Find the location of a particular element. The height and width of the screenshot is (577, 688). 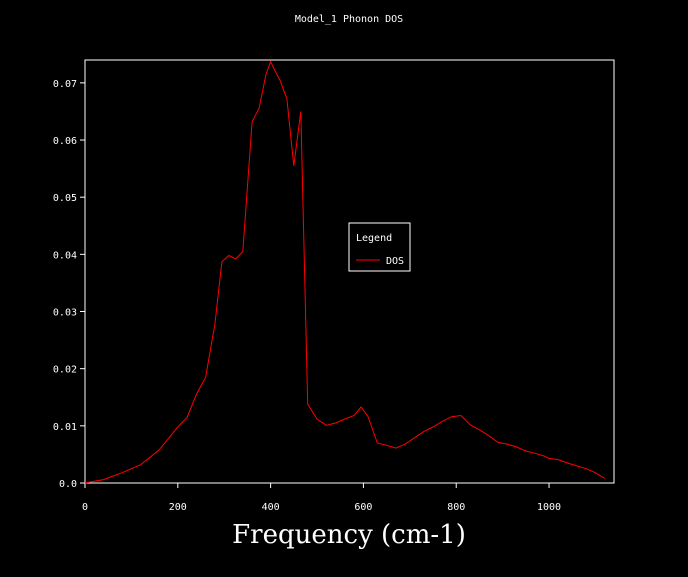

y-axis: 0.0 0.01 0.02 0.03 0.04 0.05 0.06 0.07 is located at coordinates (69, 284).